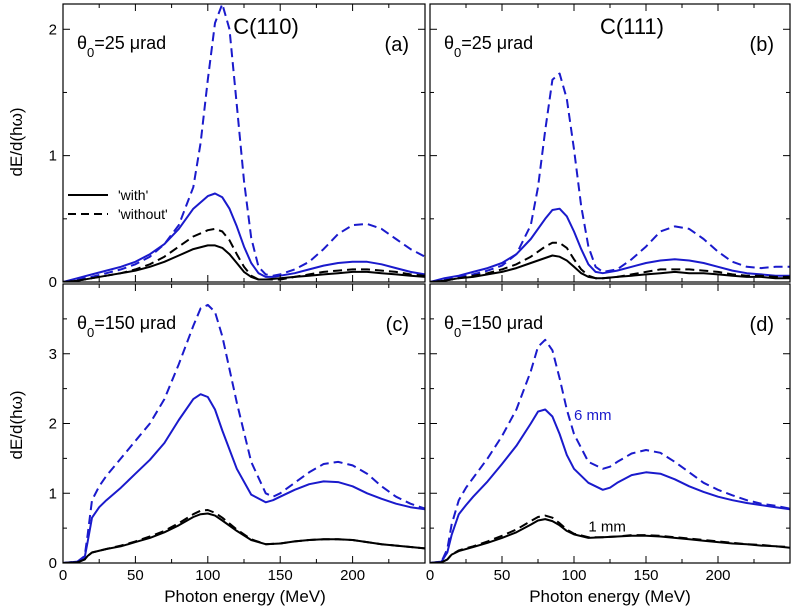 The width and height of the screenshot is (793, 611). I want to click on y-tick-label-c-2: 2, so click(53, 424).